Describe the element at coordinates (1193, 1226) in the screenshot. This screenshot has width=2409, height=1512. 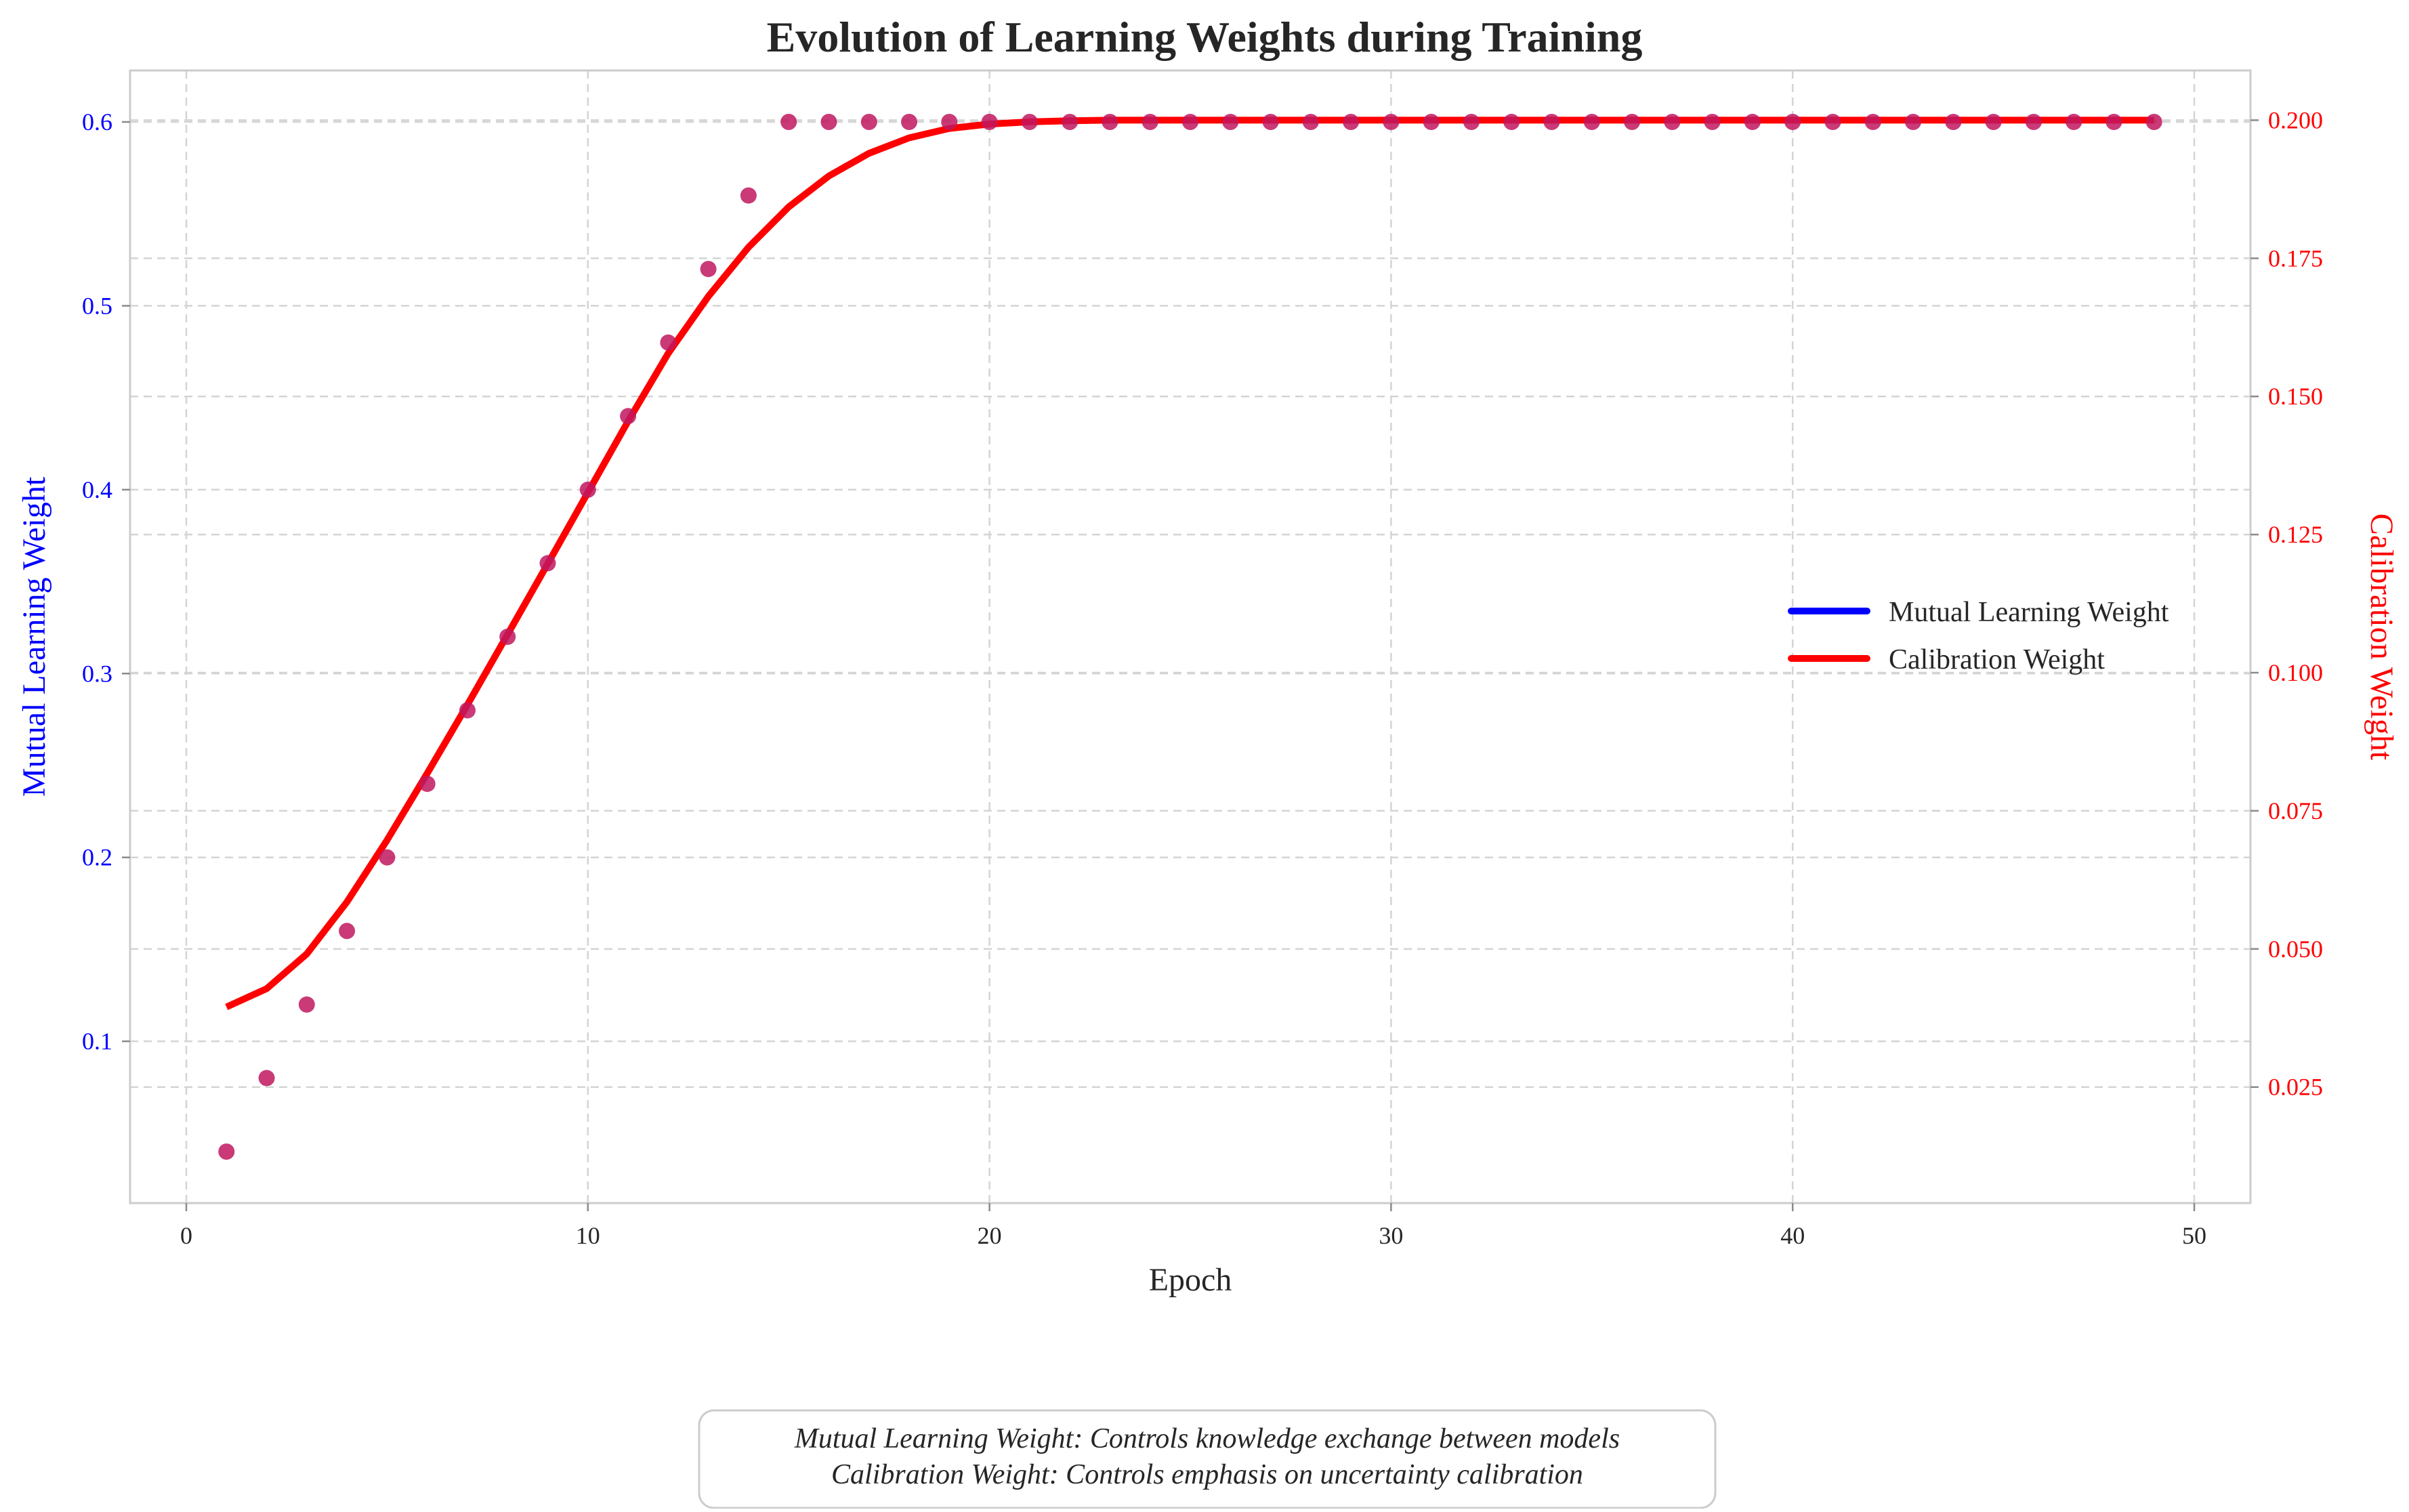
I see `x-axis-ticks: 0 10 20 30 40 50` at that location.